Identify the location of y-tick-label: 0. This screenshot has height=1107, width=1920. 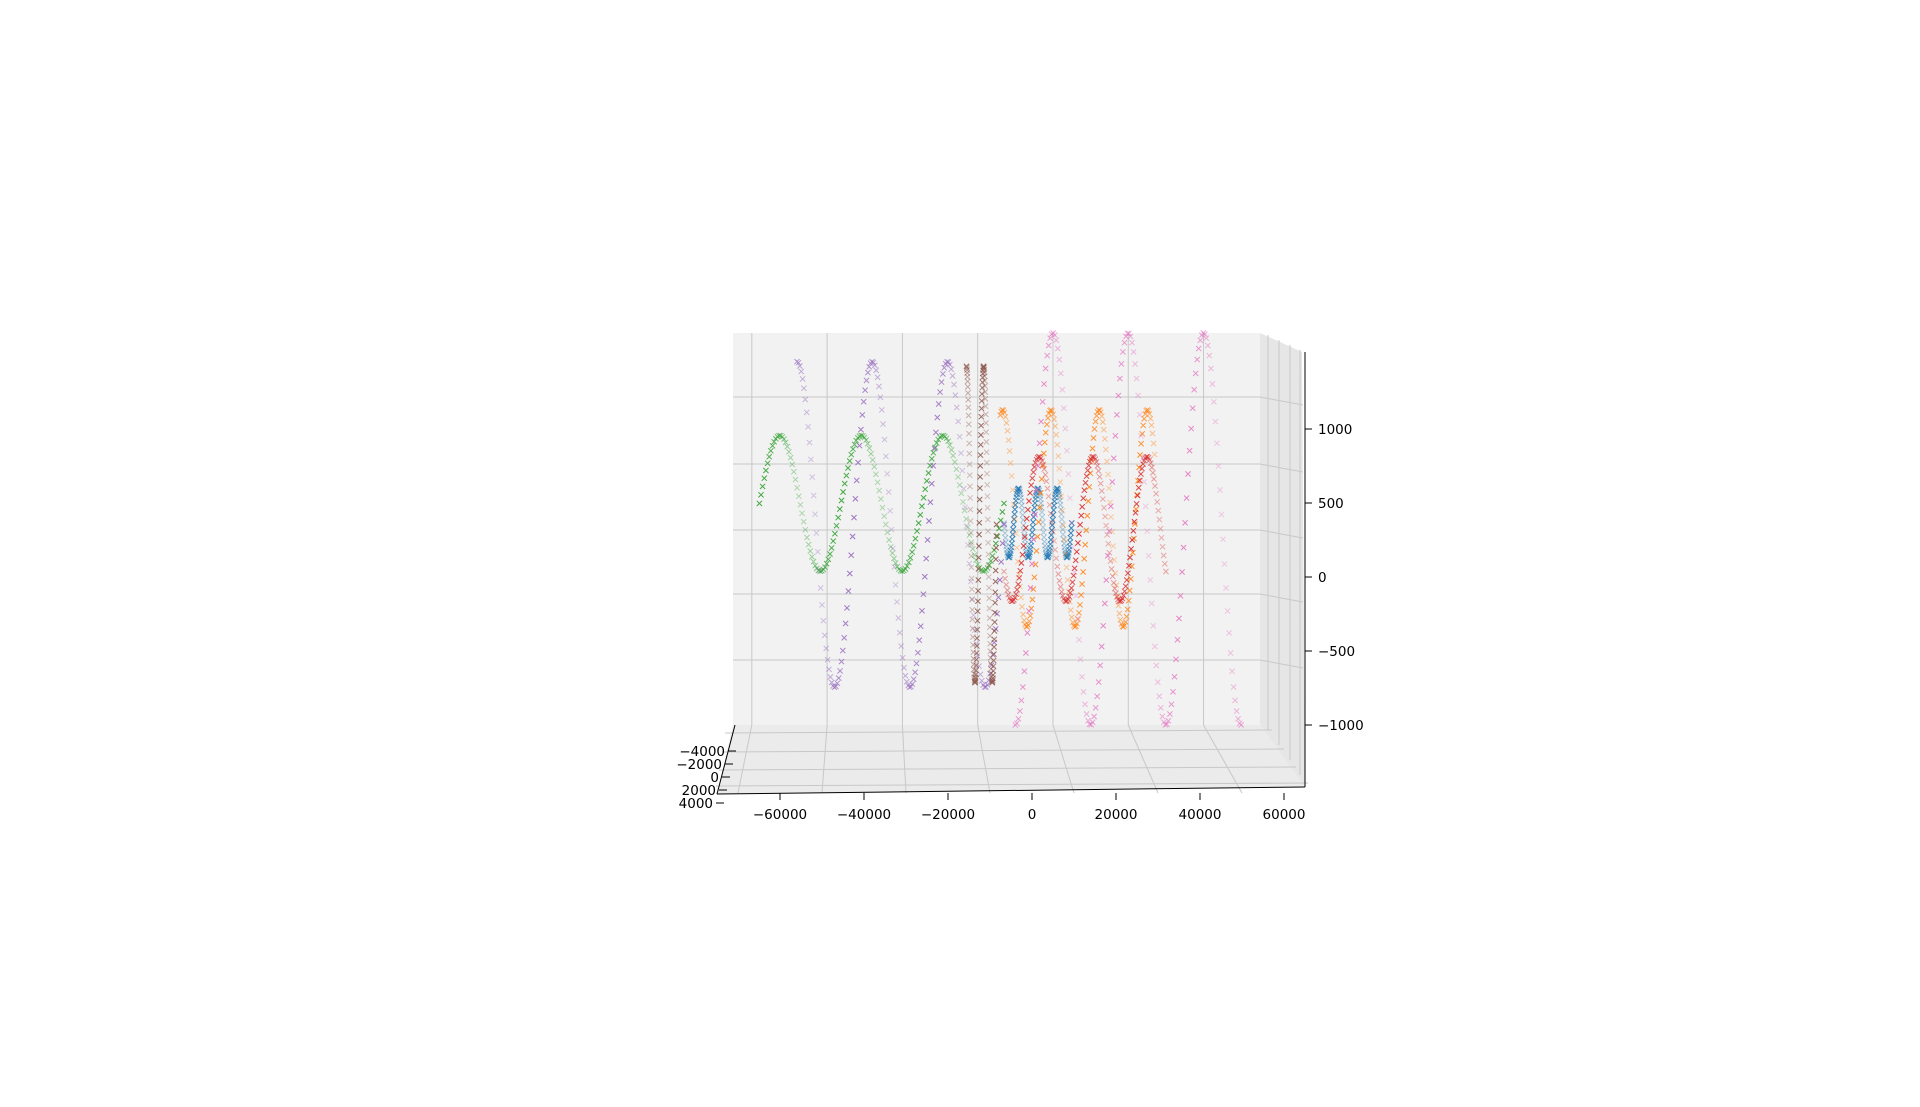
(714, 778).